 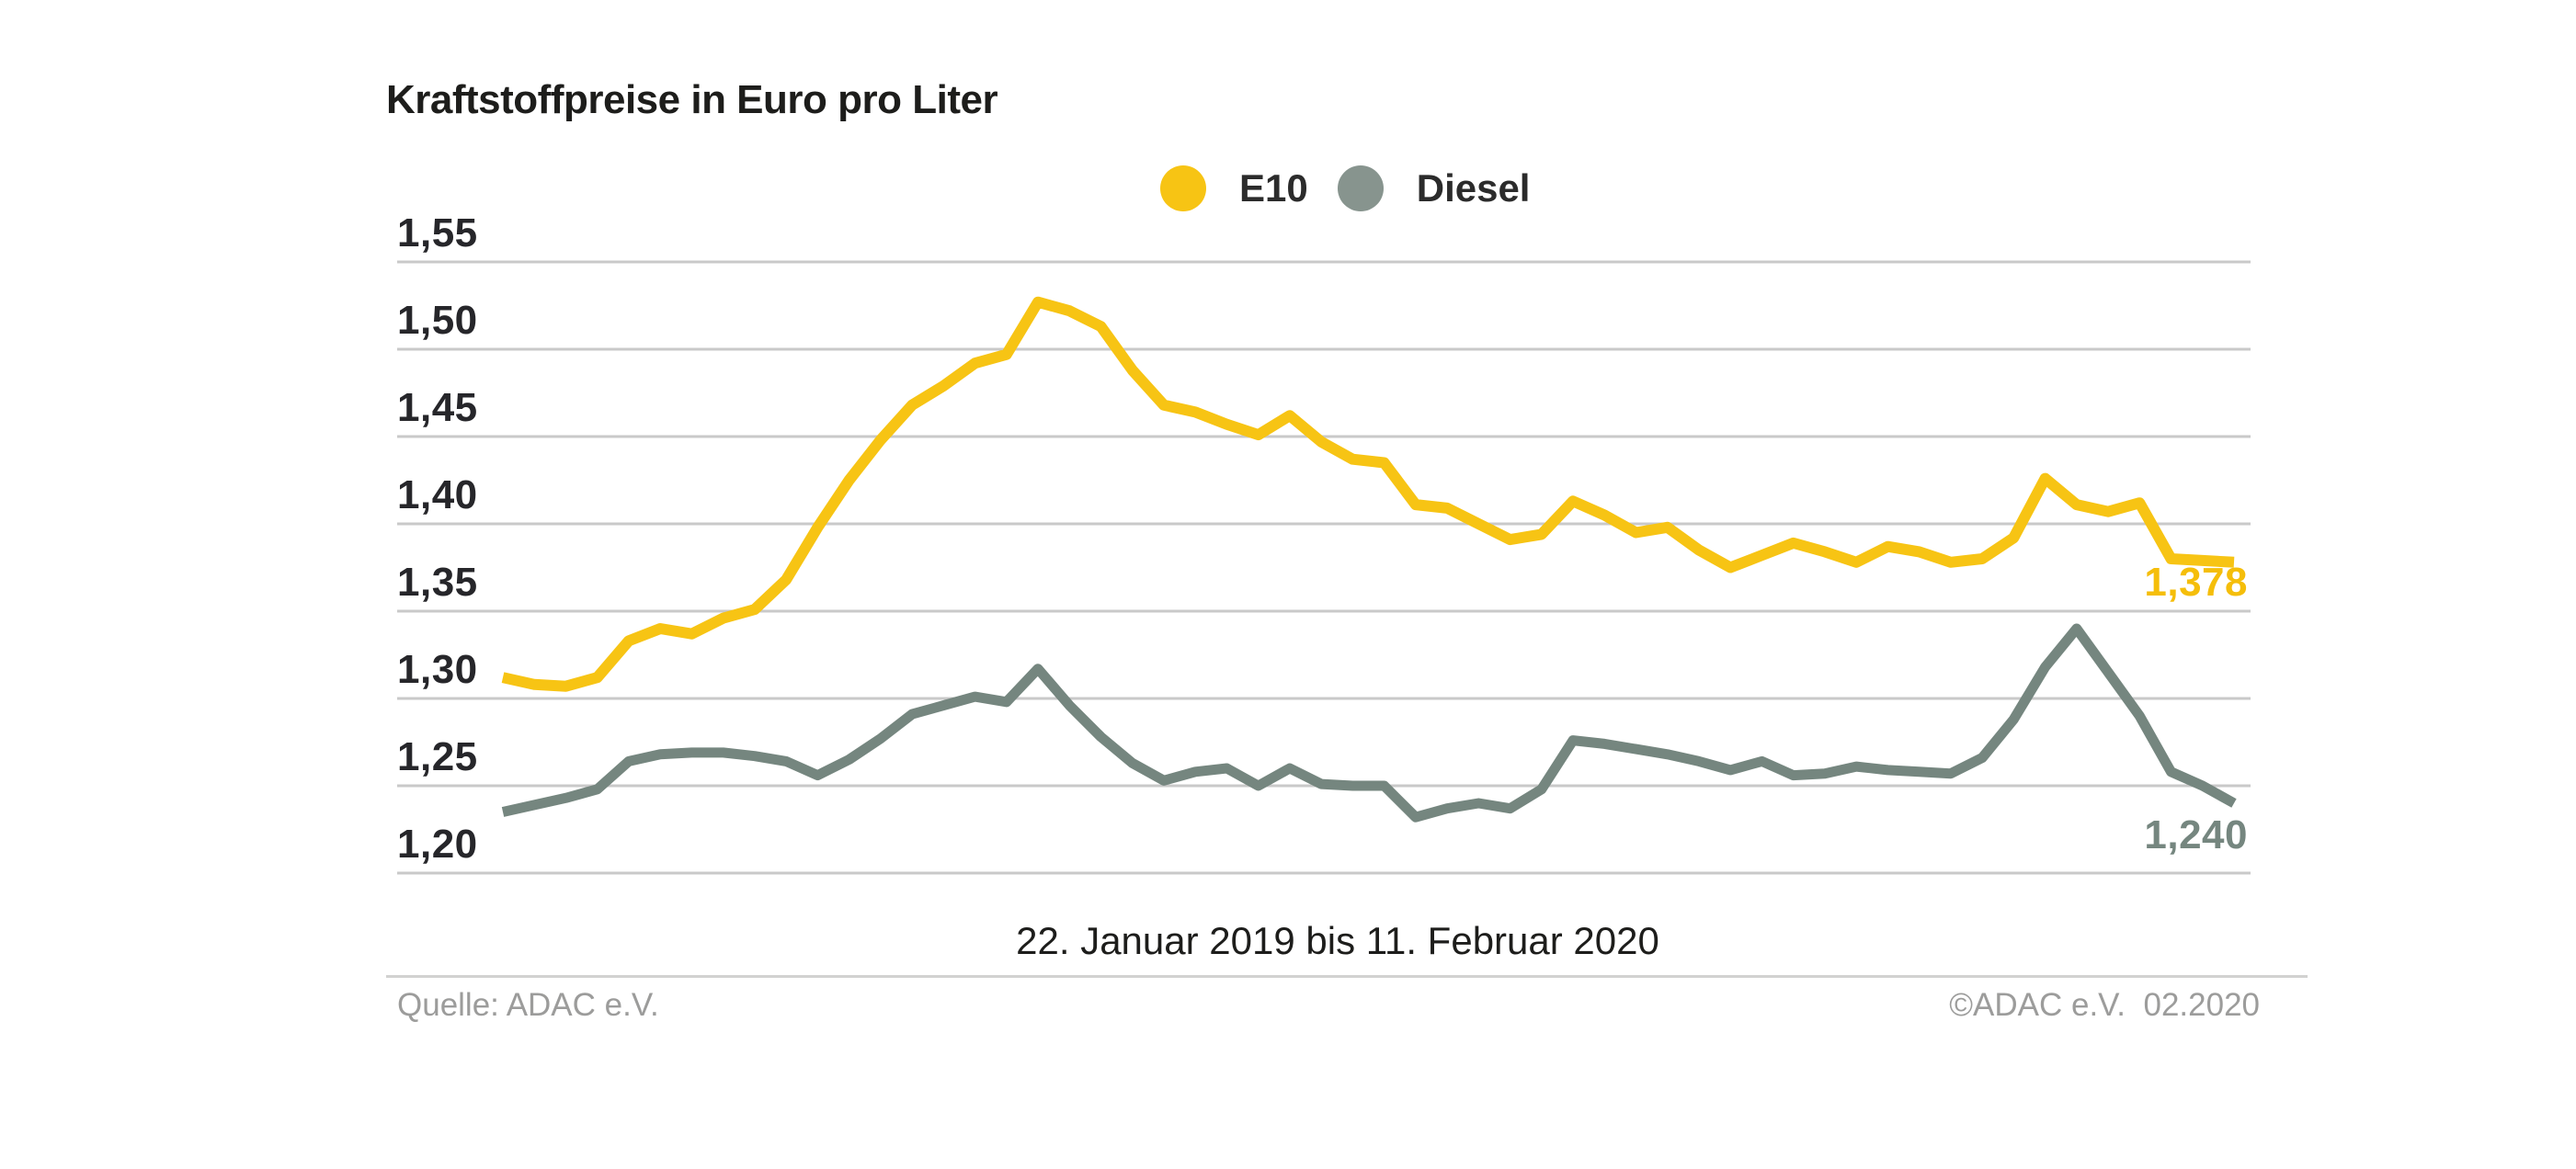 What do you see at coordinates (1273, 188) in the screenshot?
I see `legend-label-e10: E10` at bounding box center [1273, 188].